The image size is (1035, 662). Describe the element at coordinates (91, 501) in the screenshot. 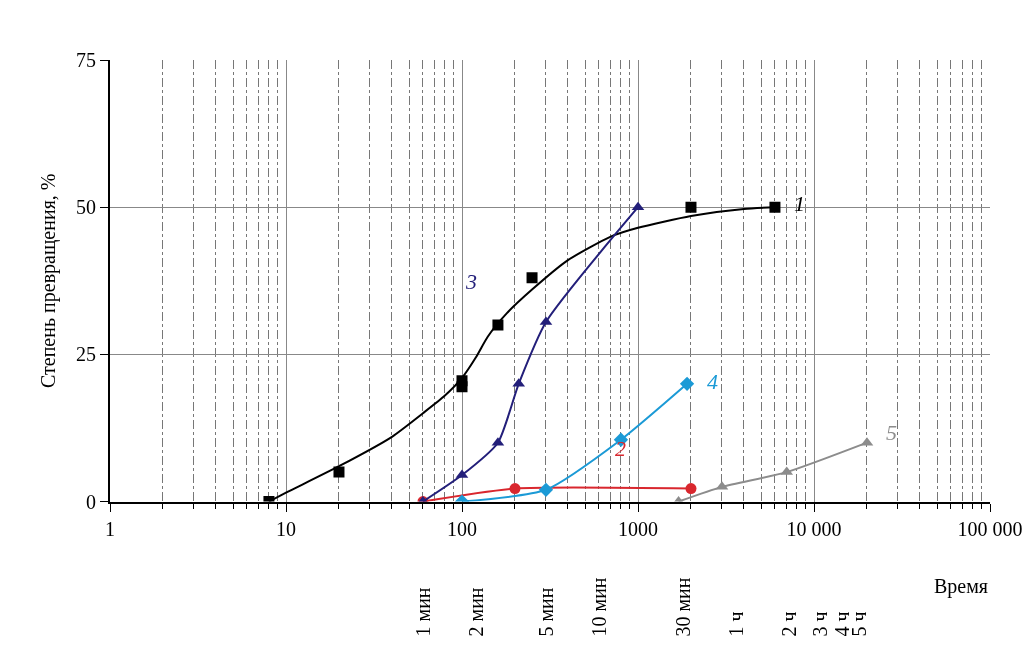

I see `y-tick-label: 0` at that location.